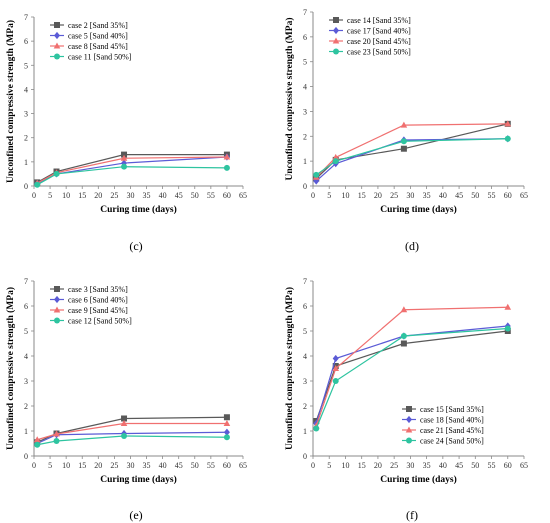  I want to click on legend-entry: case 8 [Sand 45%], so click(98, 46).